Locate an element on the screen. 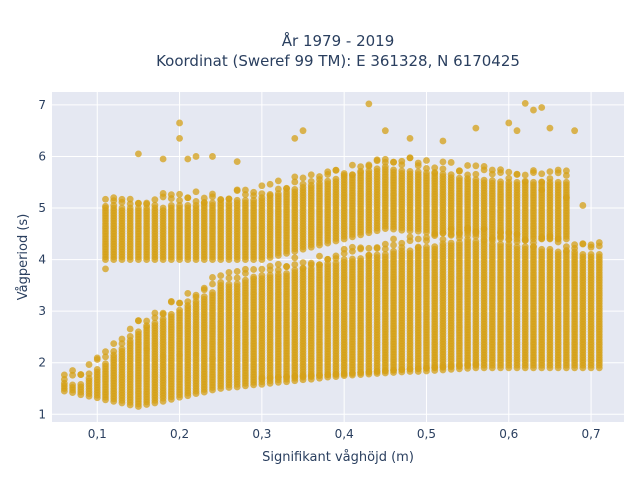 This screenshot has width=640, height=480. y-tick-label: 6 is located at coordinates (42, 156).